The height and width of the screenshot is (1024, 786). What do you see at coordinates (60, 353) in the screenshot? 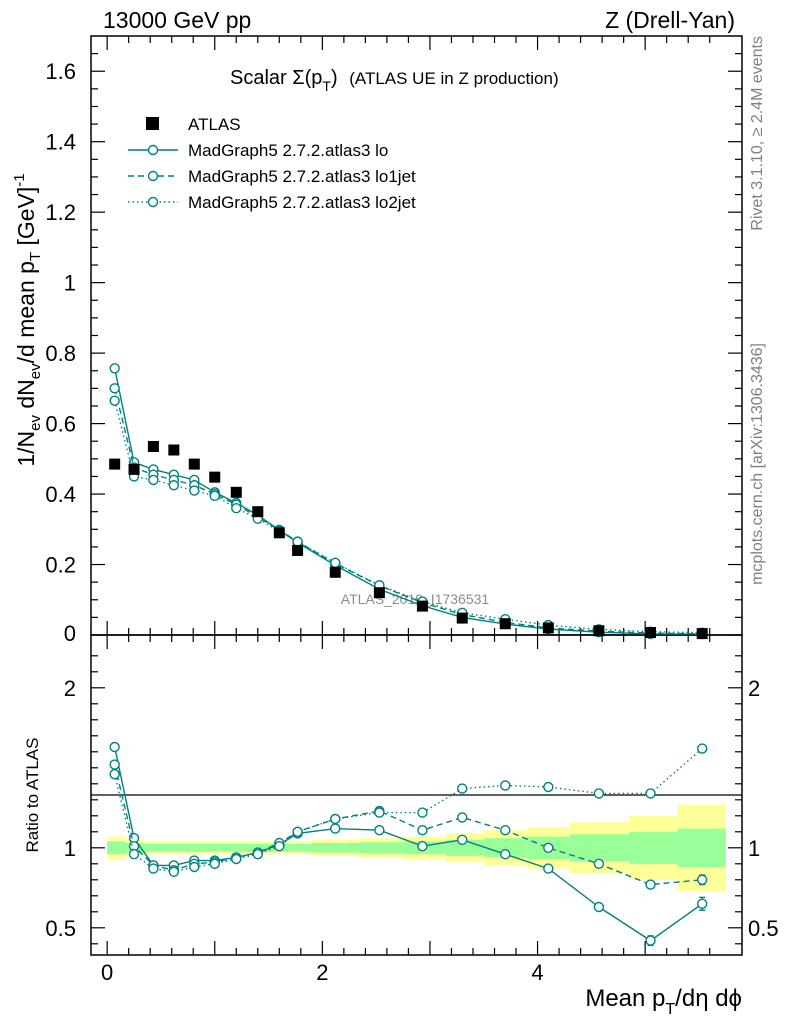
I see `main-y-tick-label: 0.8` at bounding box center [60, 353].